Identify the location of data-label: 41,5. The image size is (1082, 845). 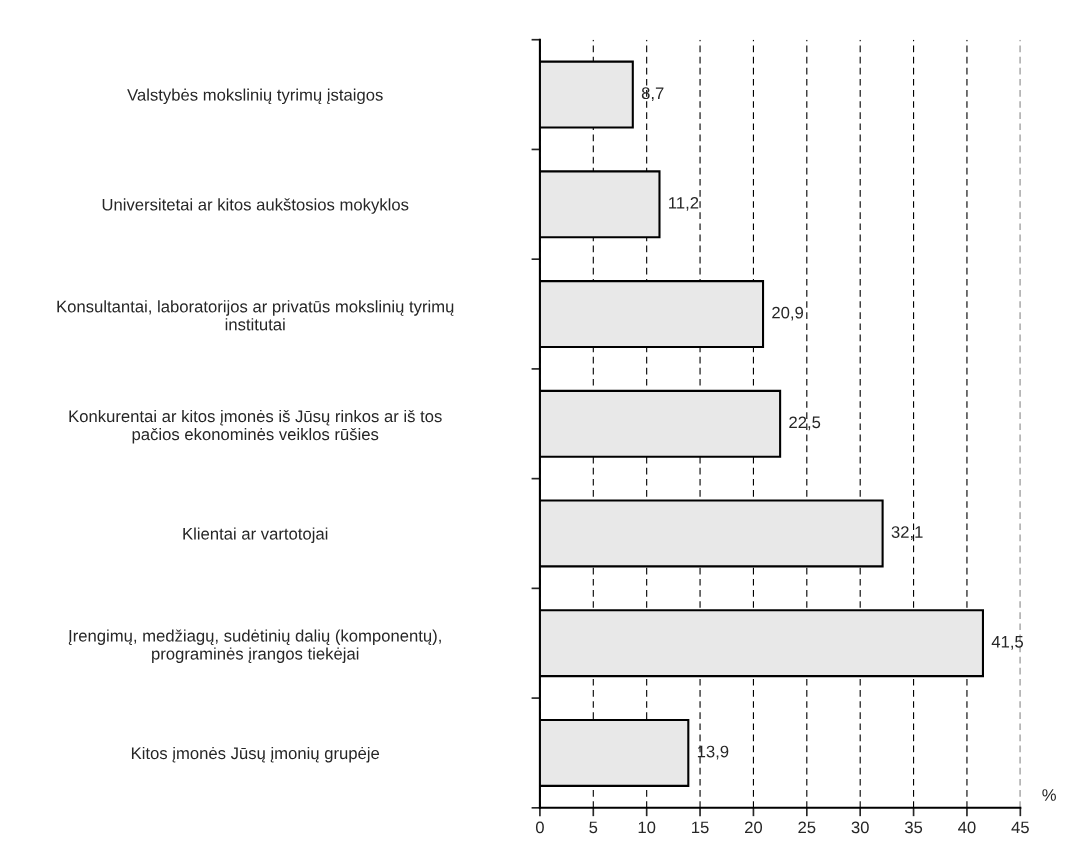
(1007, 643).